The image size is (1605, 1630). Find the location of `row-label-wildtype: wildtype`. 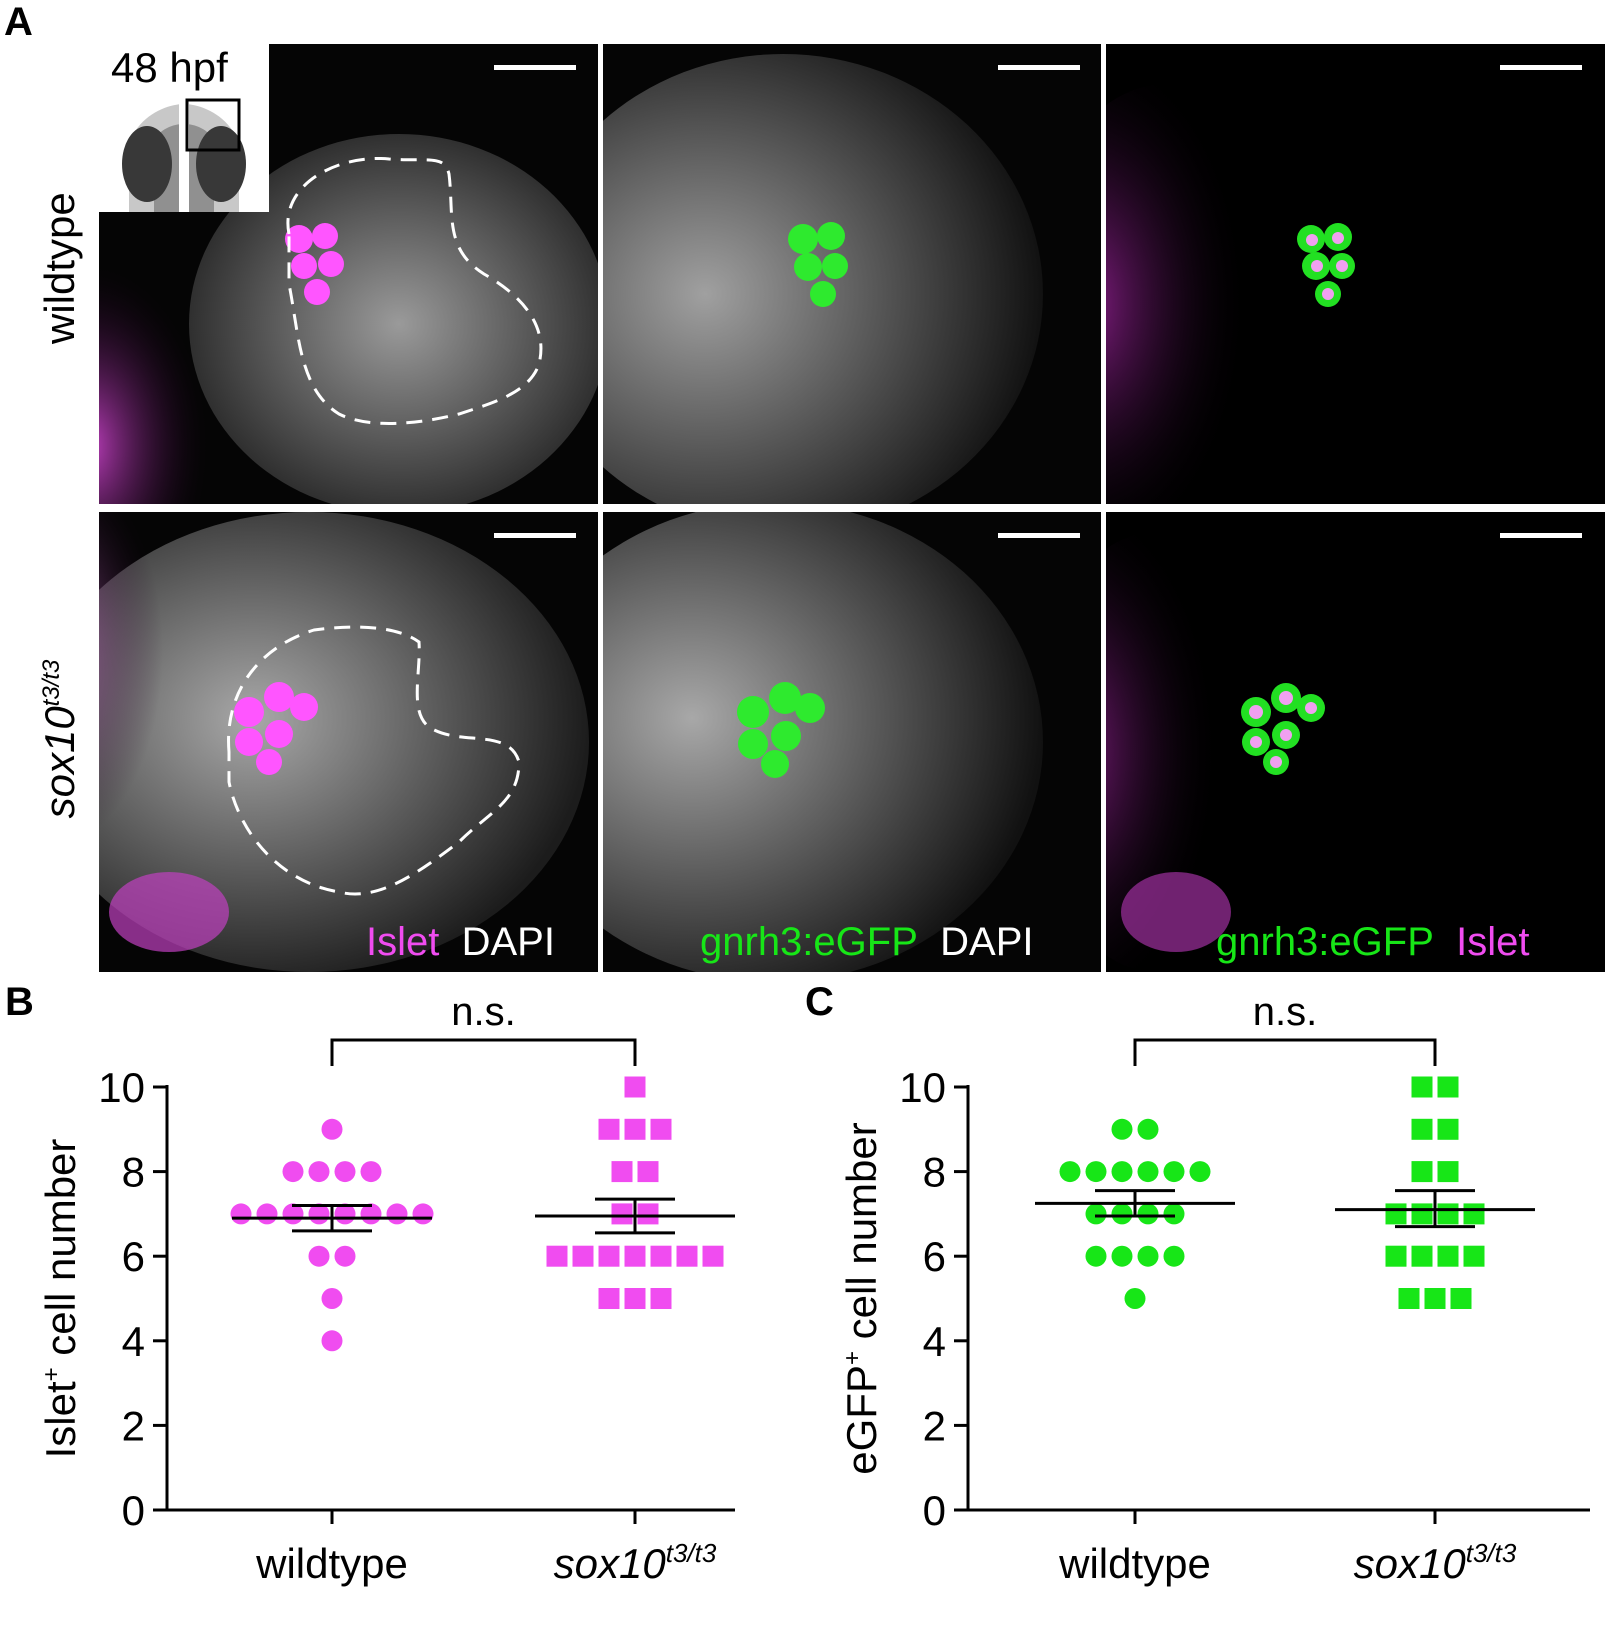

row-label-wildtype: wildtype is located at coordinates (59, 268).